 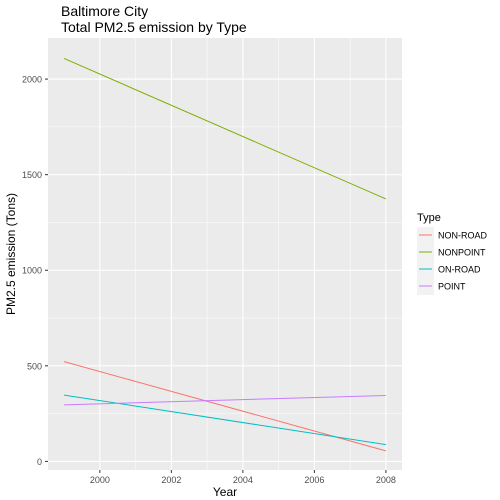 I want to click on y-tick-label: 0, so click(x=39, y=462).